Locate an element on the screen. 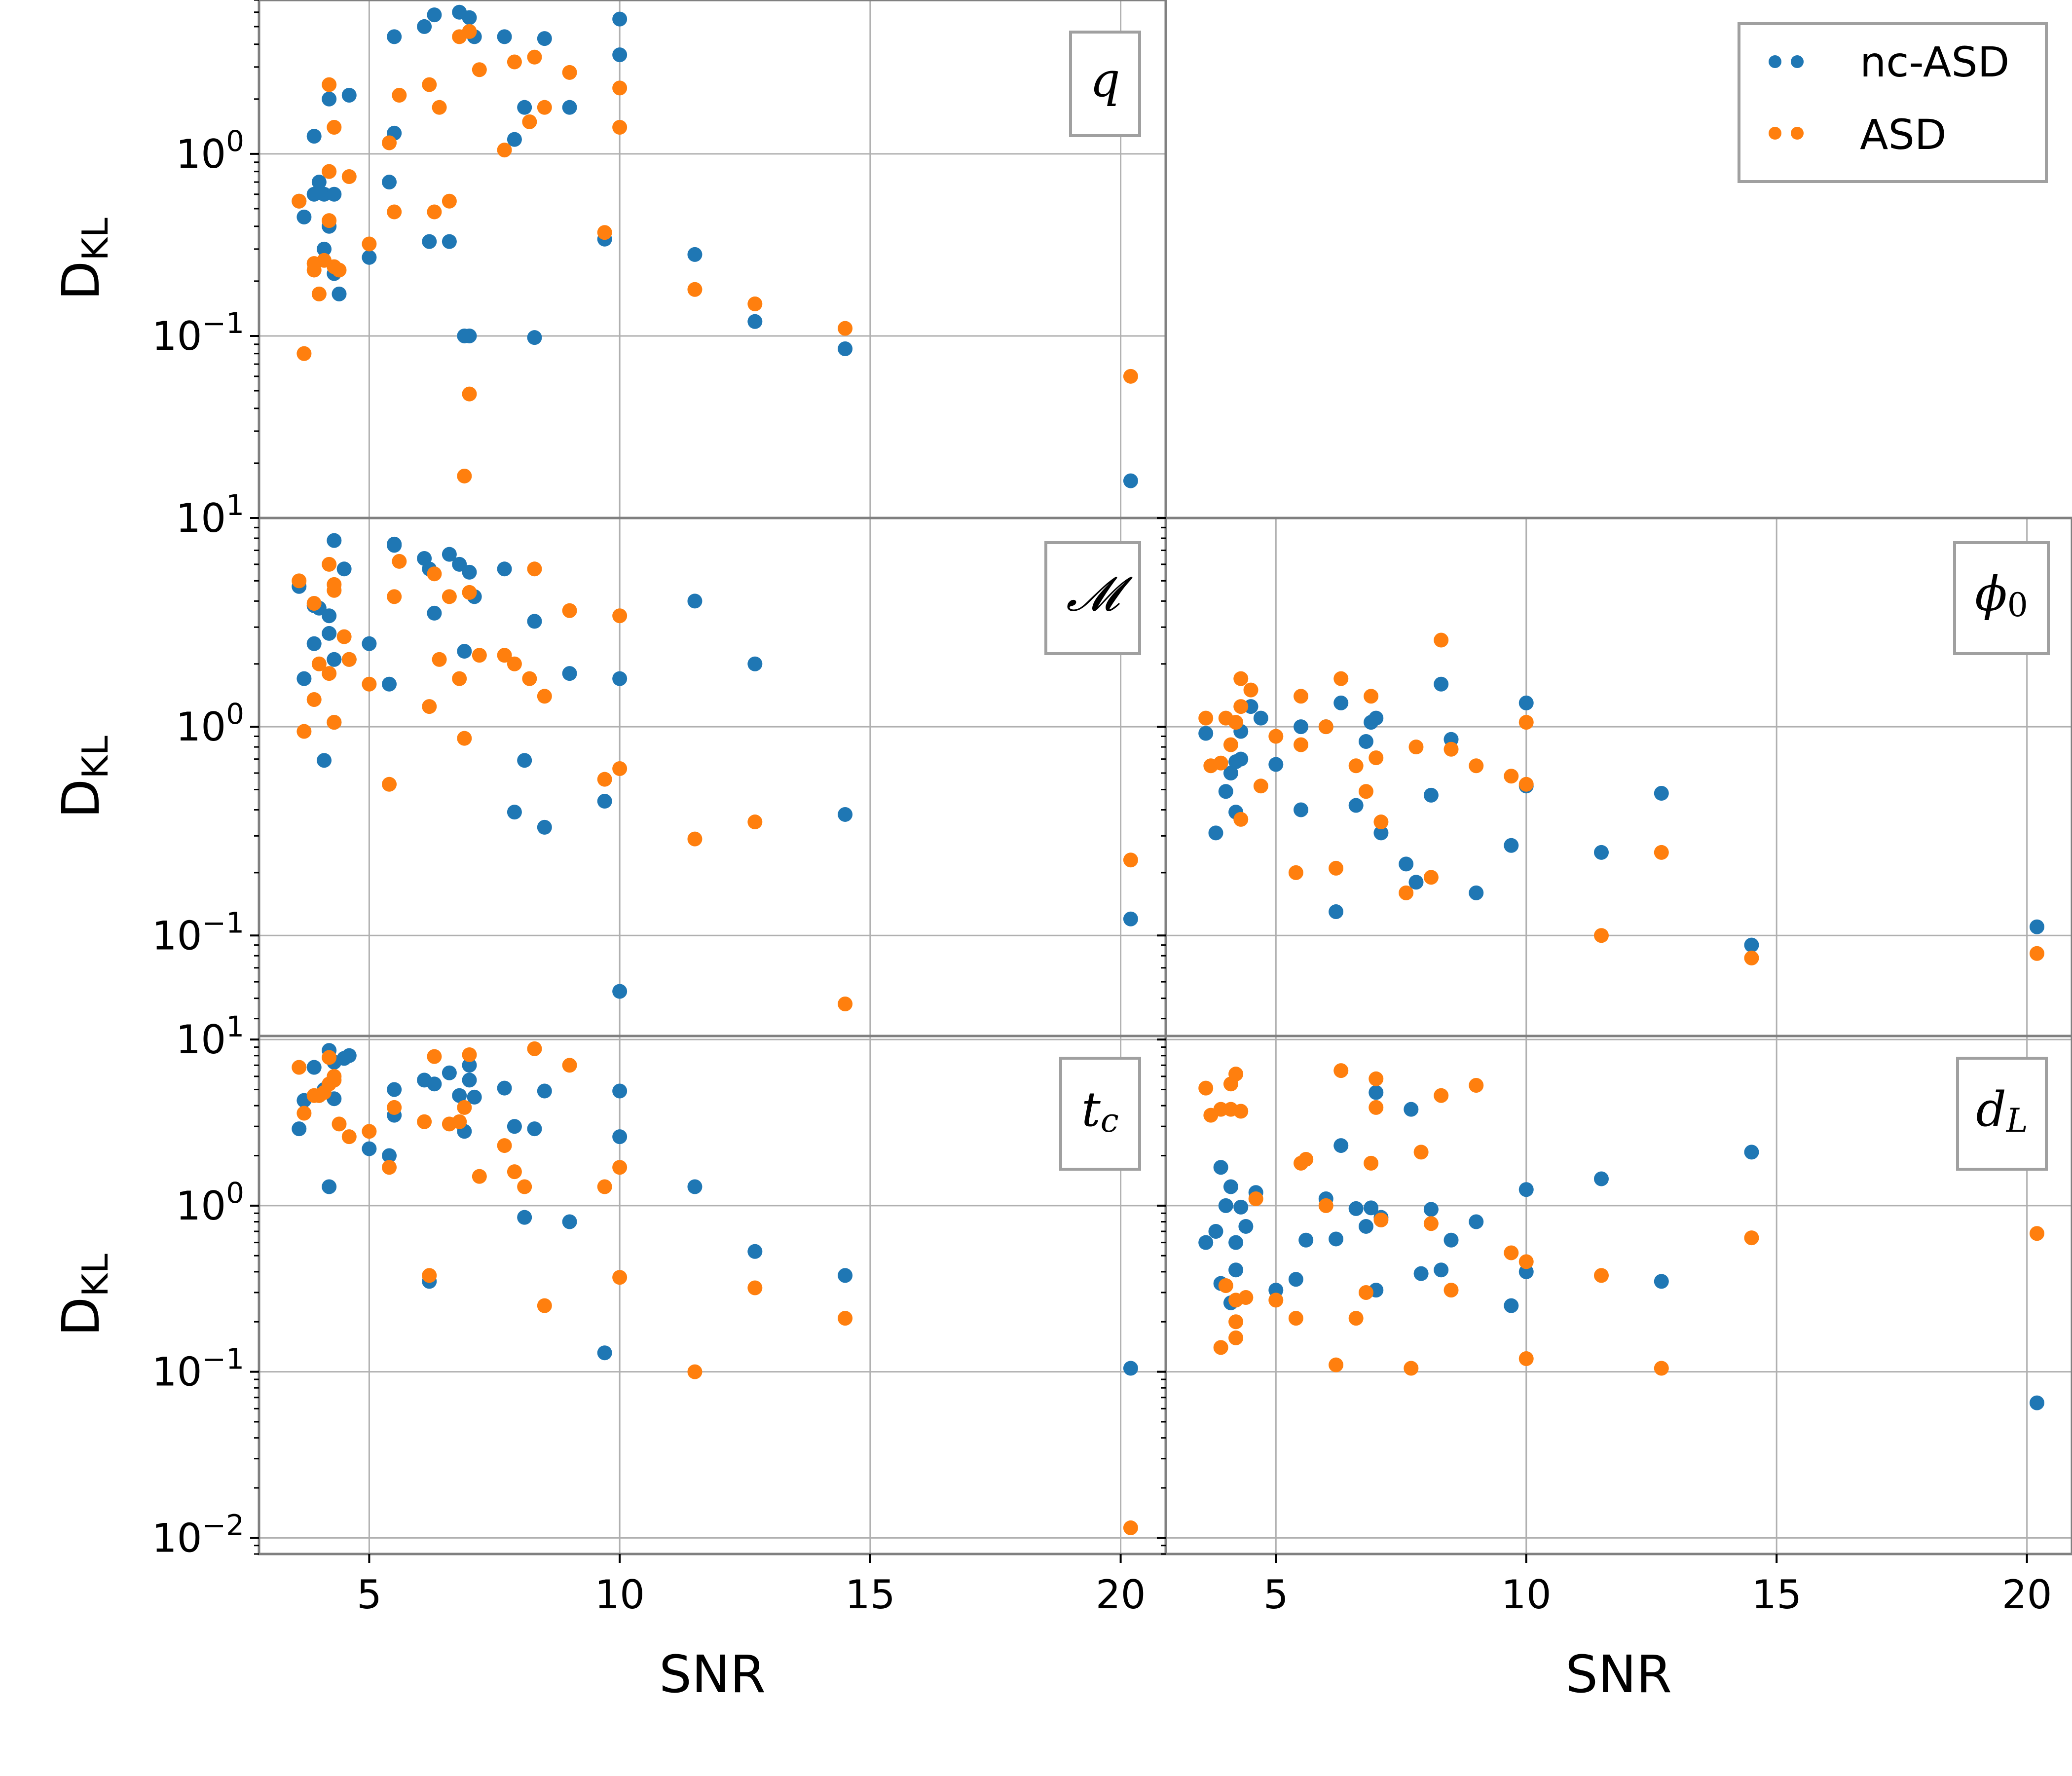 The height and width of the screenshot is (1776, 2072). legend-marker-asd is located at coordinates (1775, 133).